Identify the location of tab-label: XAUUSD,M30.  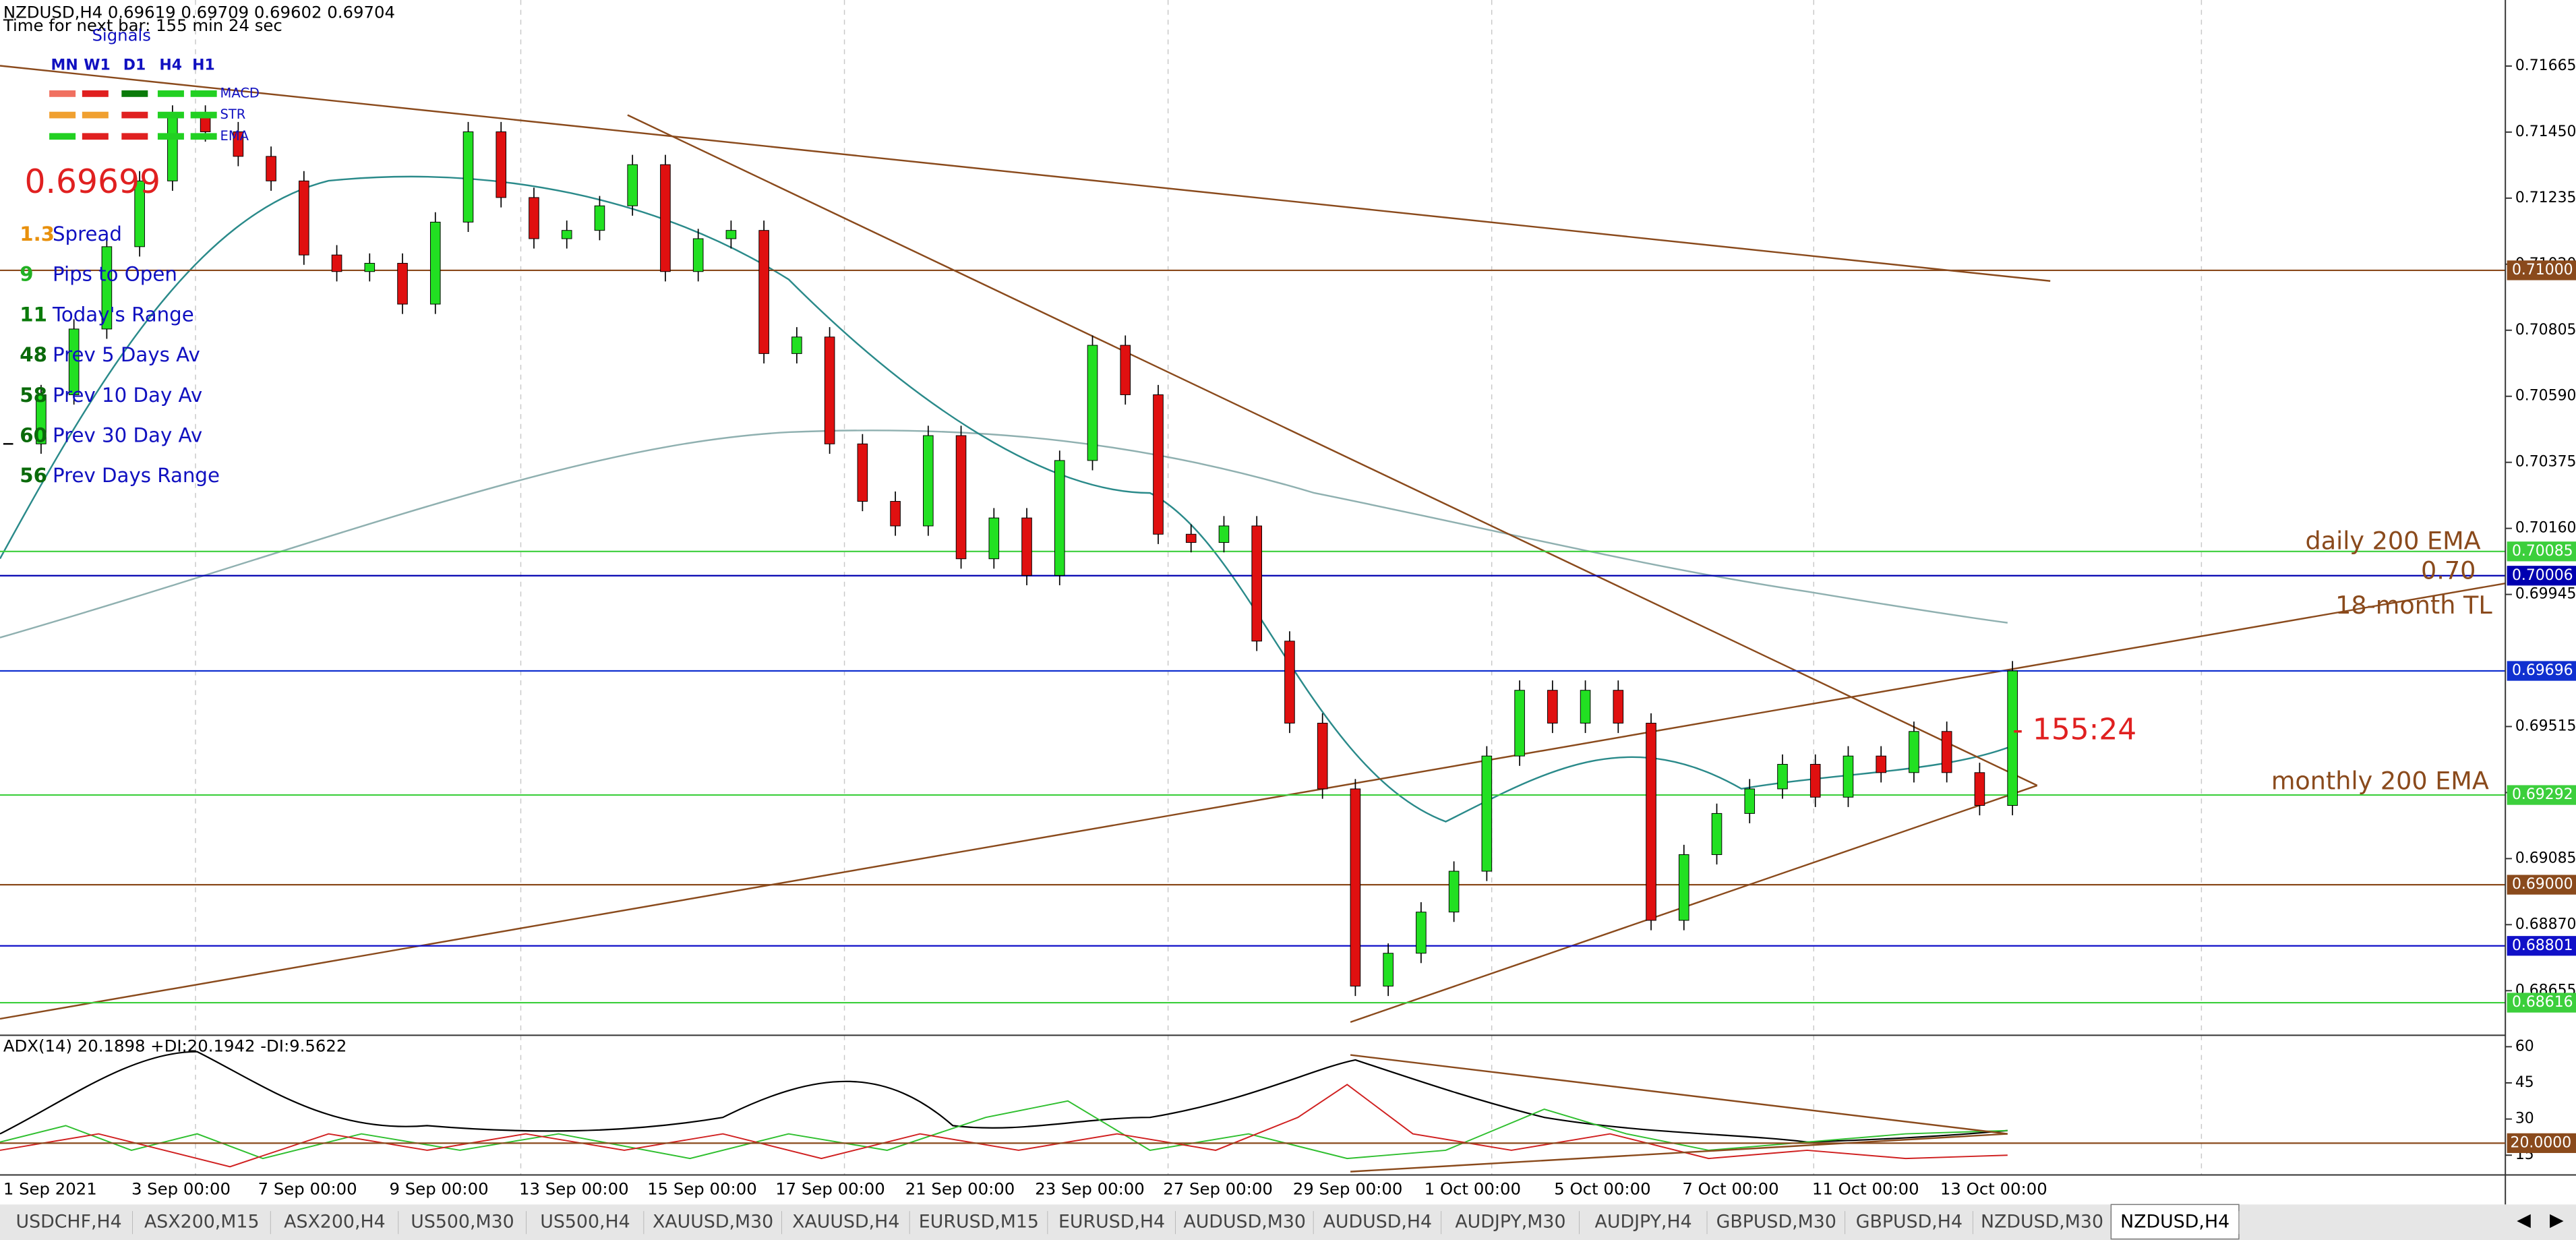
(713, 1222).